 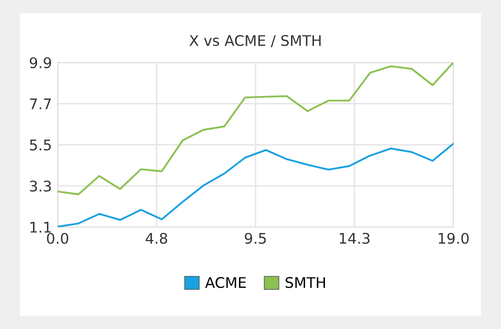 What do you see at coordinates (157, 238) in the screenshot?
I see `x-tick-label: 4.8` at bounding box center [157, 238].